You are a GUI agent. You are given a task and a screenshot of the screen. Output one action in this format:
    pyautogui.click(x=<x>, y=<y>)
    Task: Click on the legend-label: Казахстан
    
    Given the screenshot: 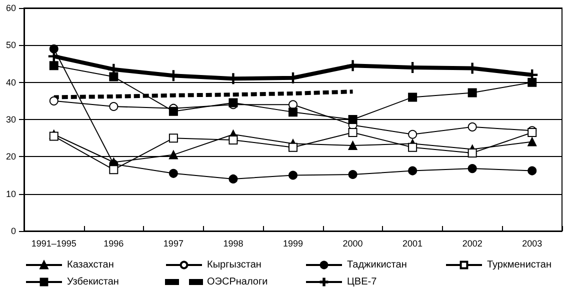 What is the action you would take?
    pyautogui.click(x=90, y=265)
    